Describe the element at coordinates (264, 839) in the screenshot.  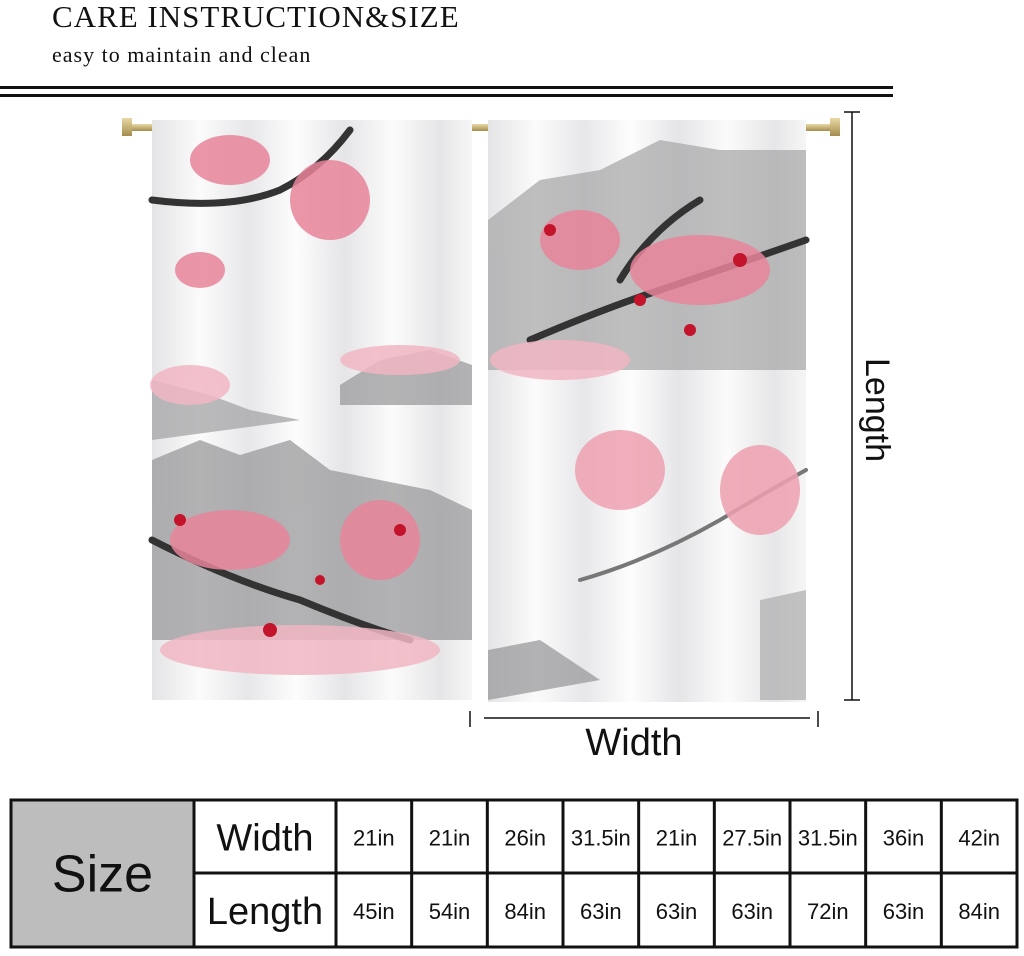
I see `row-label: Width` at that location.